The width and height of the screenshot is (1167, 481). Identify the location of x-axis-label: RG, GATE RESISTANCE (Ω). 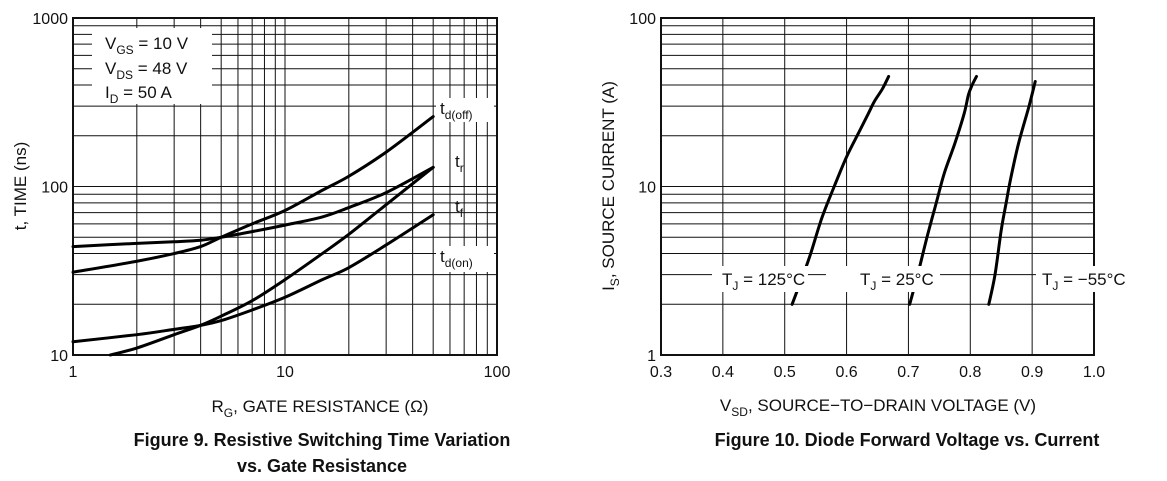
(320, 408).